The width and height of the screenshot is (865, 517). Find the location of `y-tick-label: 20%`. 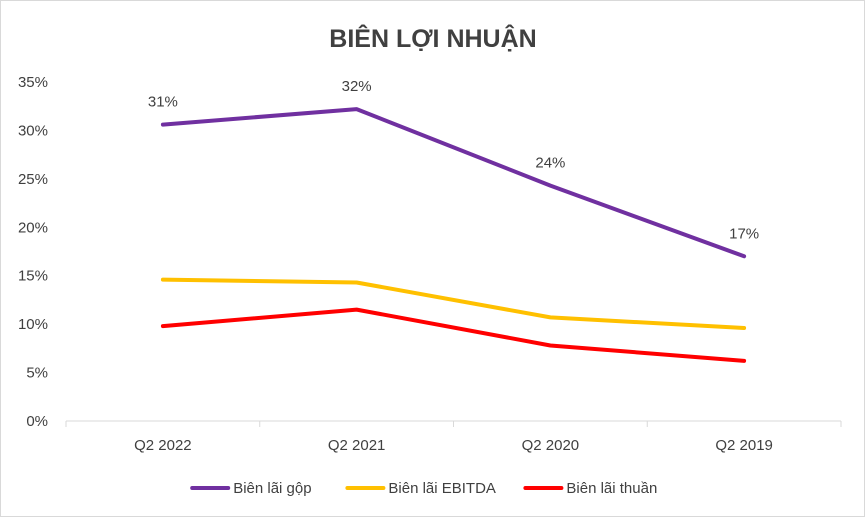

y-tick-label: 20% is located at coordinates (33, 227).